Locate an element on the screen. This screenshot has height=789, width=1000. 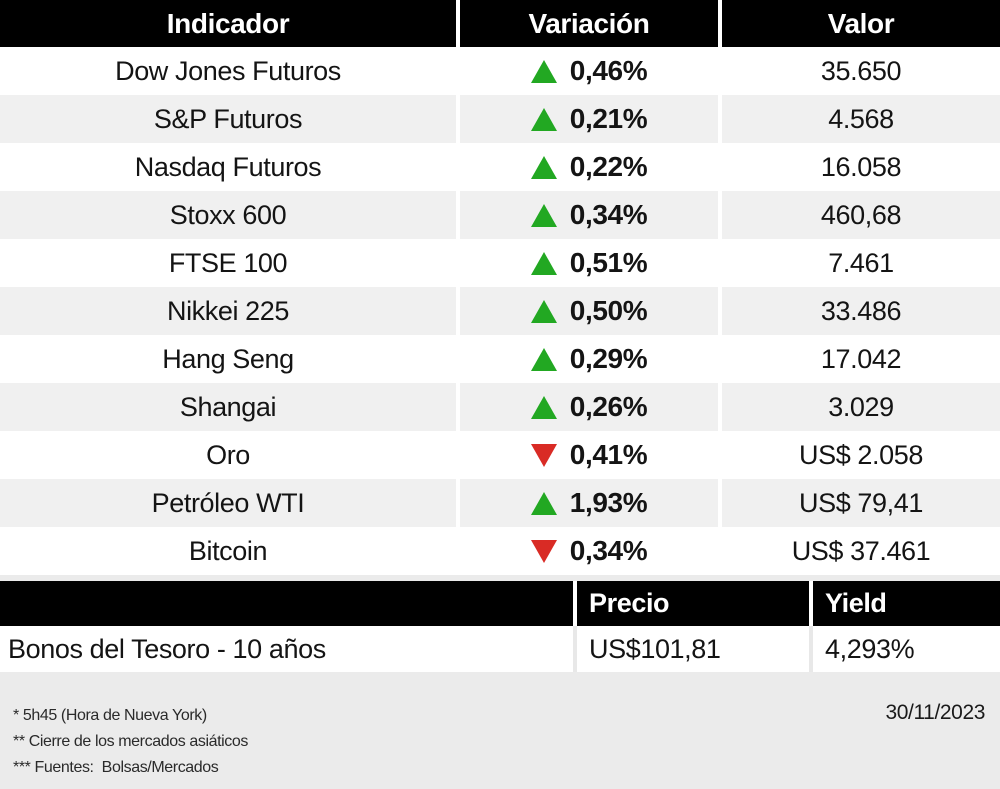
variation-value: 0,50% is located at coordinates (608, 310).